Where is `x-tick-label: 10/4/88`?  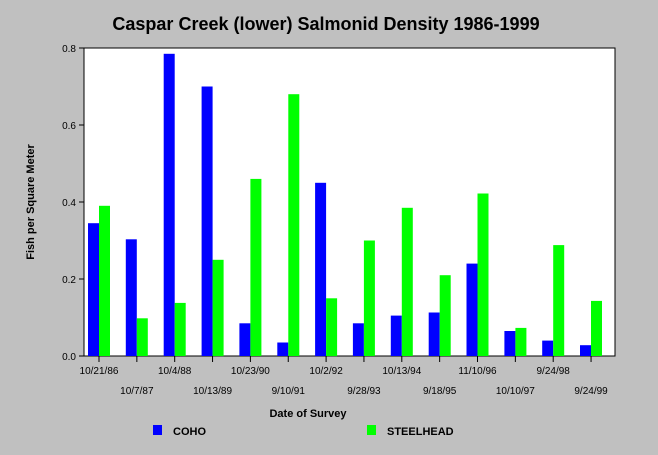
x-tick-label: 10/4/88 is located at coordinates (175, 371).